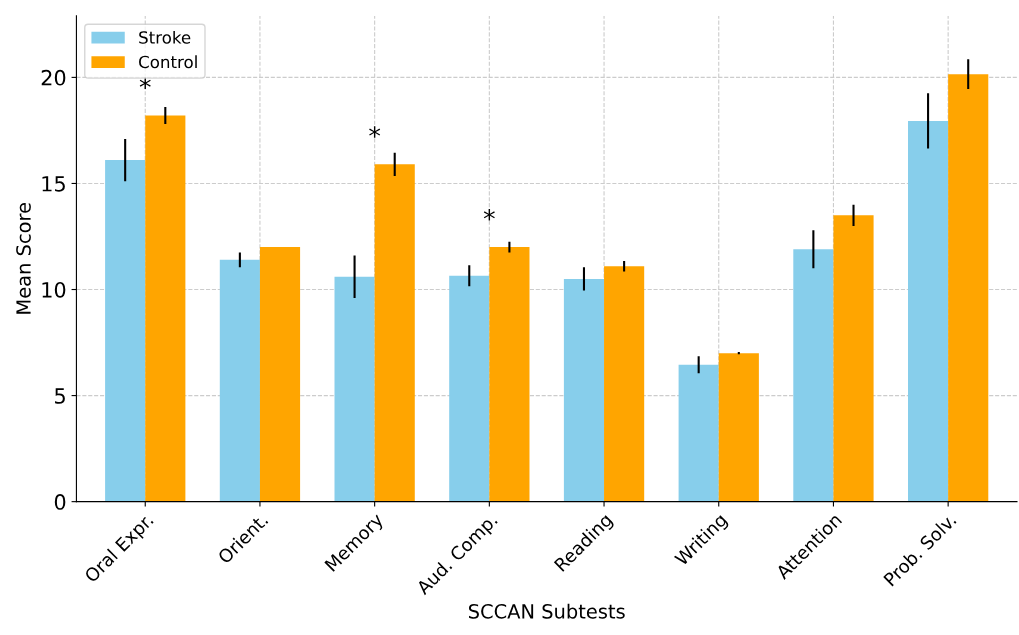 Image resolution: width=1019 pixels, height=635 pixels. What do you see at coordinates (23, 258) in the screenshot?
I see `y-axis-title: Mean Score` at bounding box center [23, 258].